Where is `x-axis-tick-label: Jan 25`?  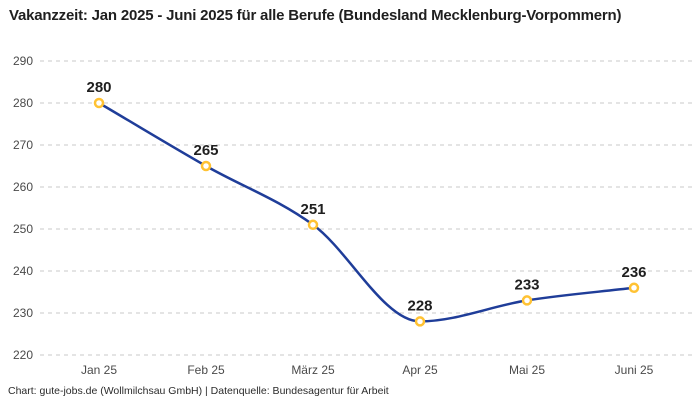
x-axis-tick-label: Jan 25 is located at coordinates (99, 370).